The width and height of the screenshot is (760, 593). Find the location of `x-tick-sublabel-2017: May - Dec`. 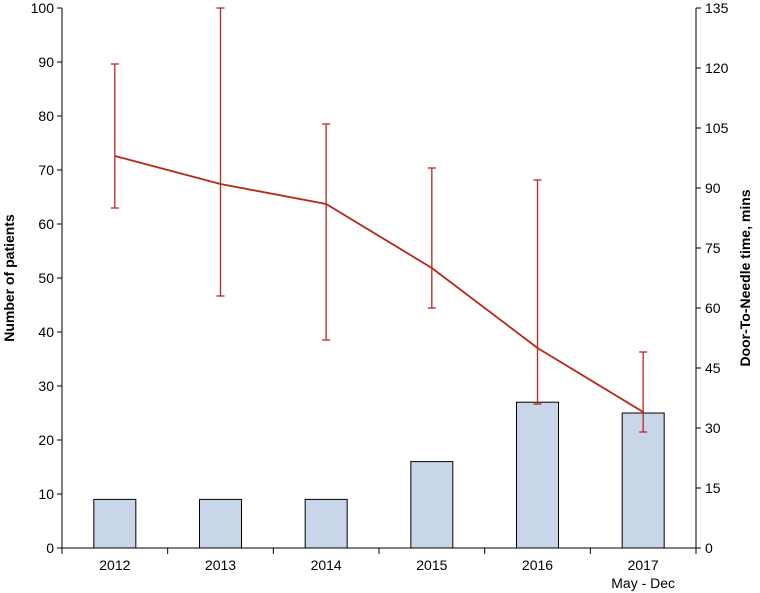

x-tick-sublabel-2017: May - Dec is located at coordinates (643, 583).